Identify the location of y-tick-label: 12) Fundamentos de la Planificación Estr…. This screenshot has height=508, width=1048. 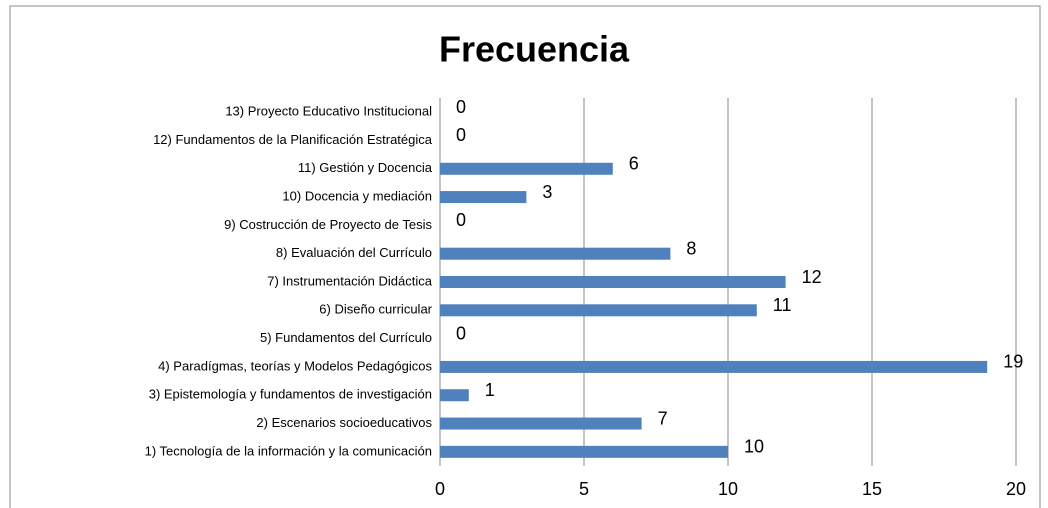
(293, 139).